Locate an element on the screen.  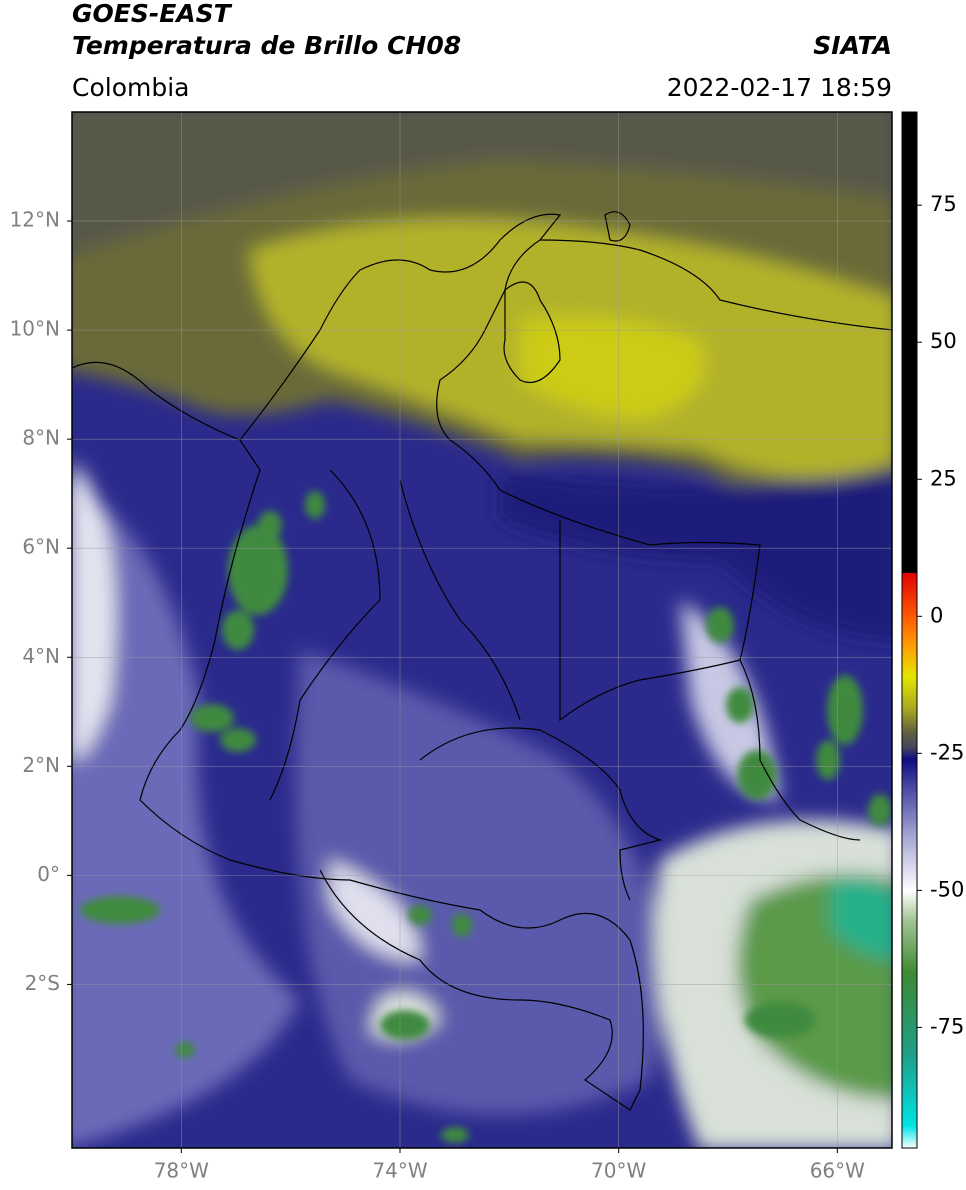
colorbar-label: 0 is located at coordinates (936, 615).